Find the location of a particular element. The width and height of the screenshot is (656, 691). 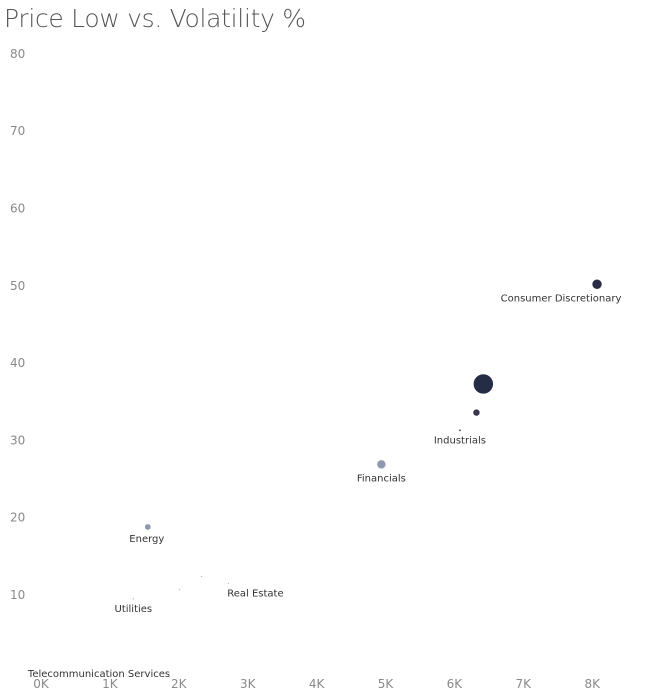

y-axis: 10 20 30 40 50 60 70 80 is located at coordinates (17, 324).